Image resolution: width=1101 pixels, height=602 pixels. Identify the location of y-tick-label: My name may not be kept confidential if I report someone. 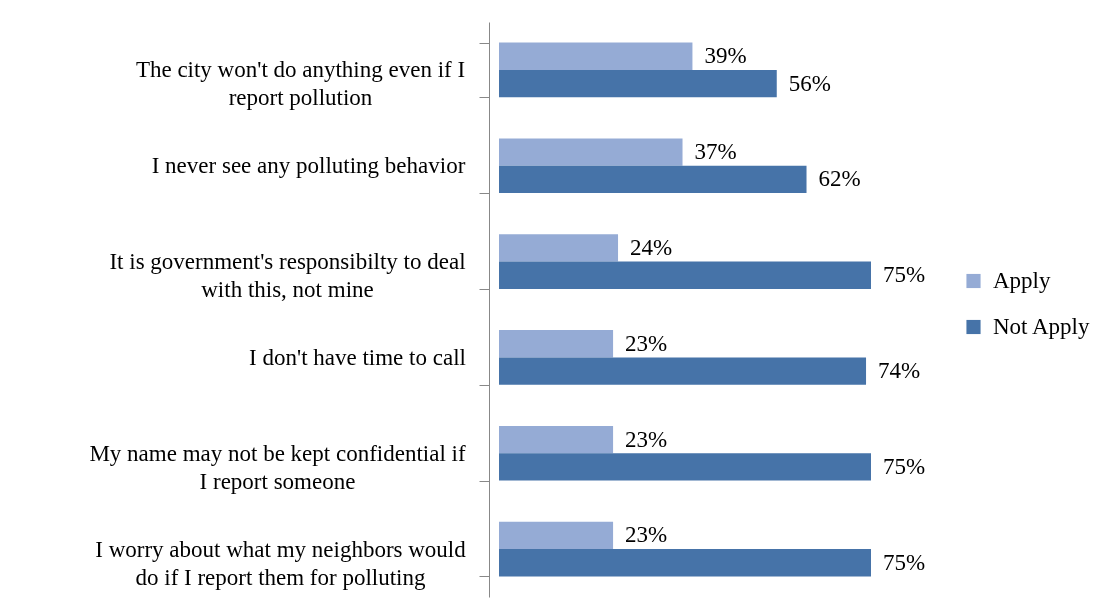
(277, 467).